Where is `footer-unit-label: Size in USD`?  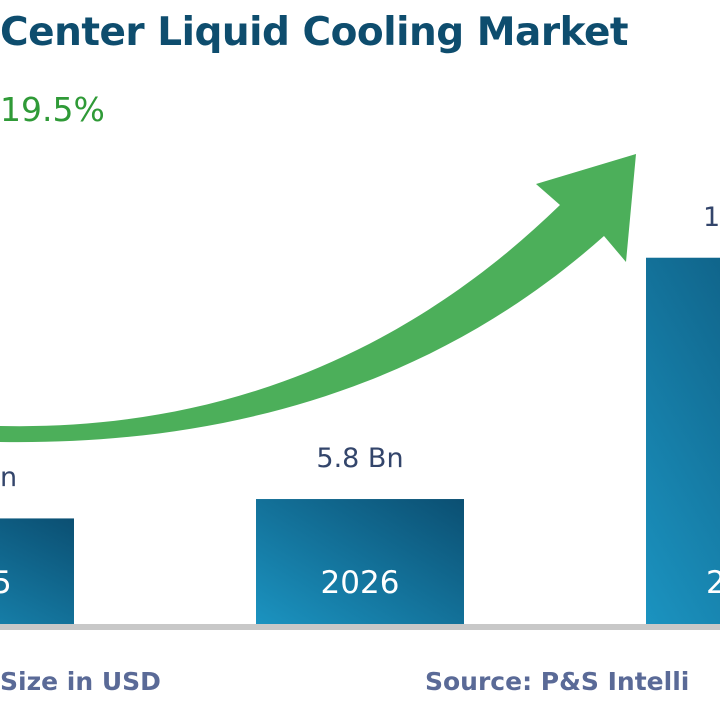
footer-unit-label: Size in USD is located at coordinates (80, 681).